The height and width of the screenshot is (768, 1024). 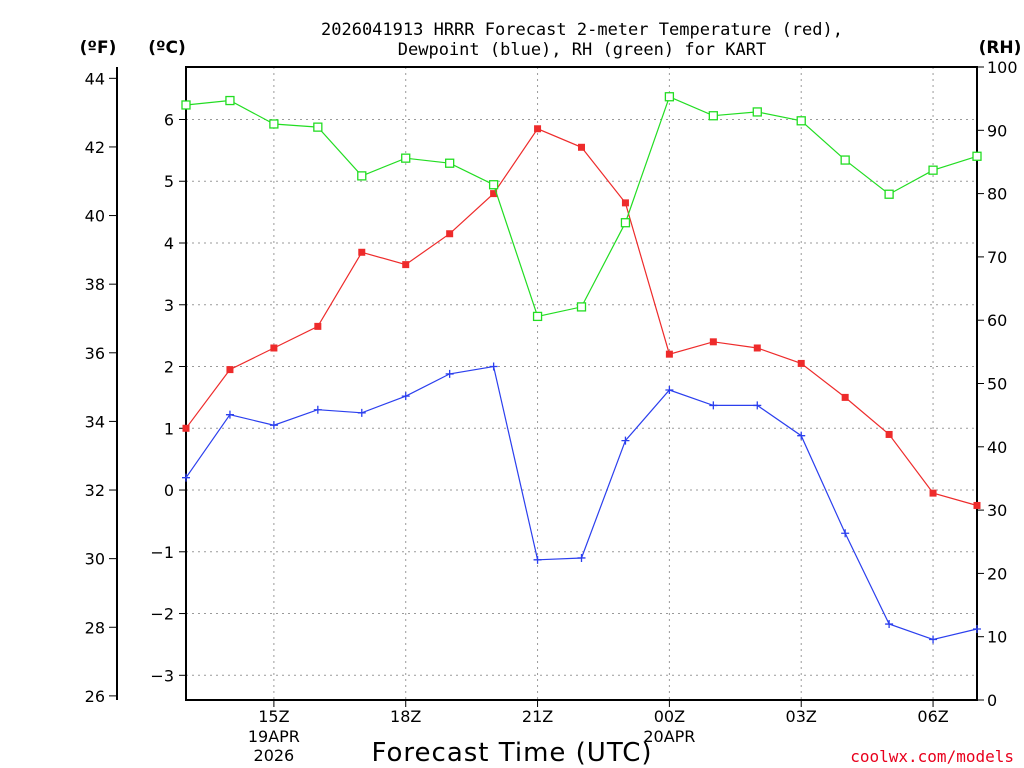 I want to click on x-tick-label: 21Z, so click(x=537, y=716).